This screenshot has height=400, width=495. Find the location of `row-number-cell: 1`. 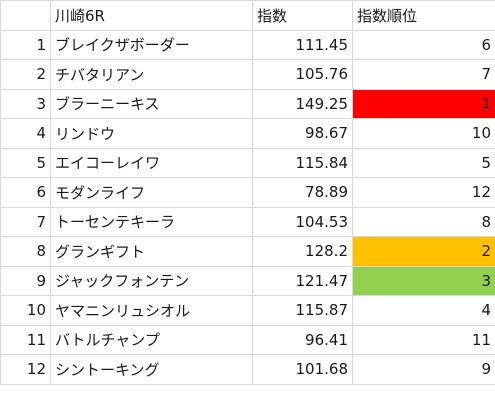

row-number-cell: 1 is located at coordinates (25, 44).